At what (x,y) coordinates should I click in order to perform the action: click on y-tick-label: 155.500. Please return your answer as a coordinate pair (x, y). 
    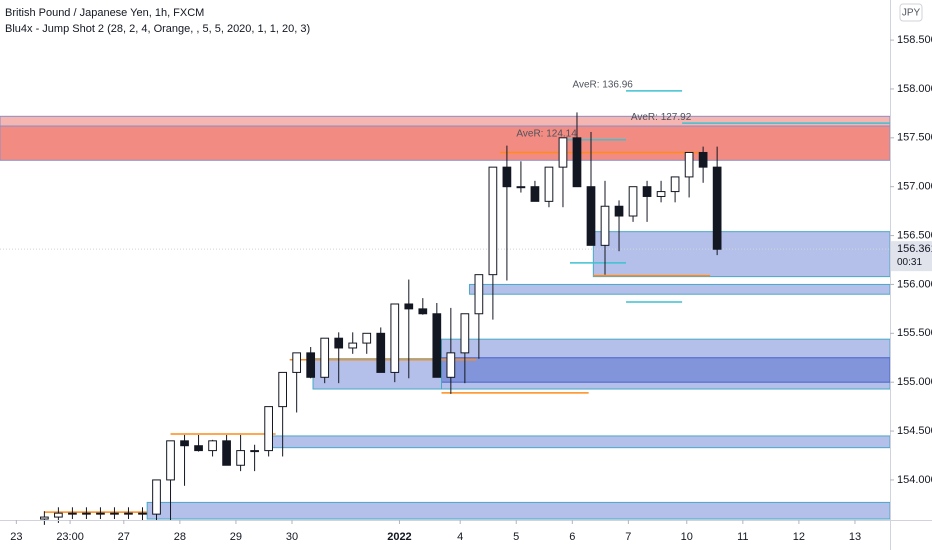
    Looking at the image, I should click on (914, 333).